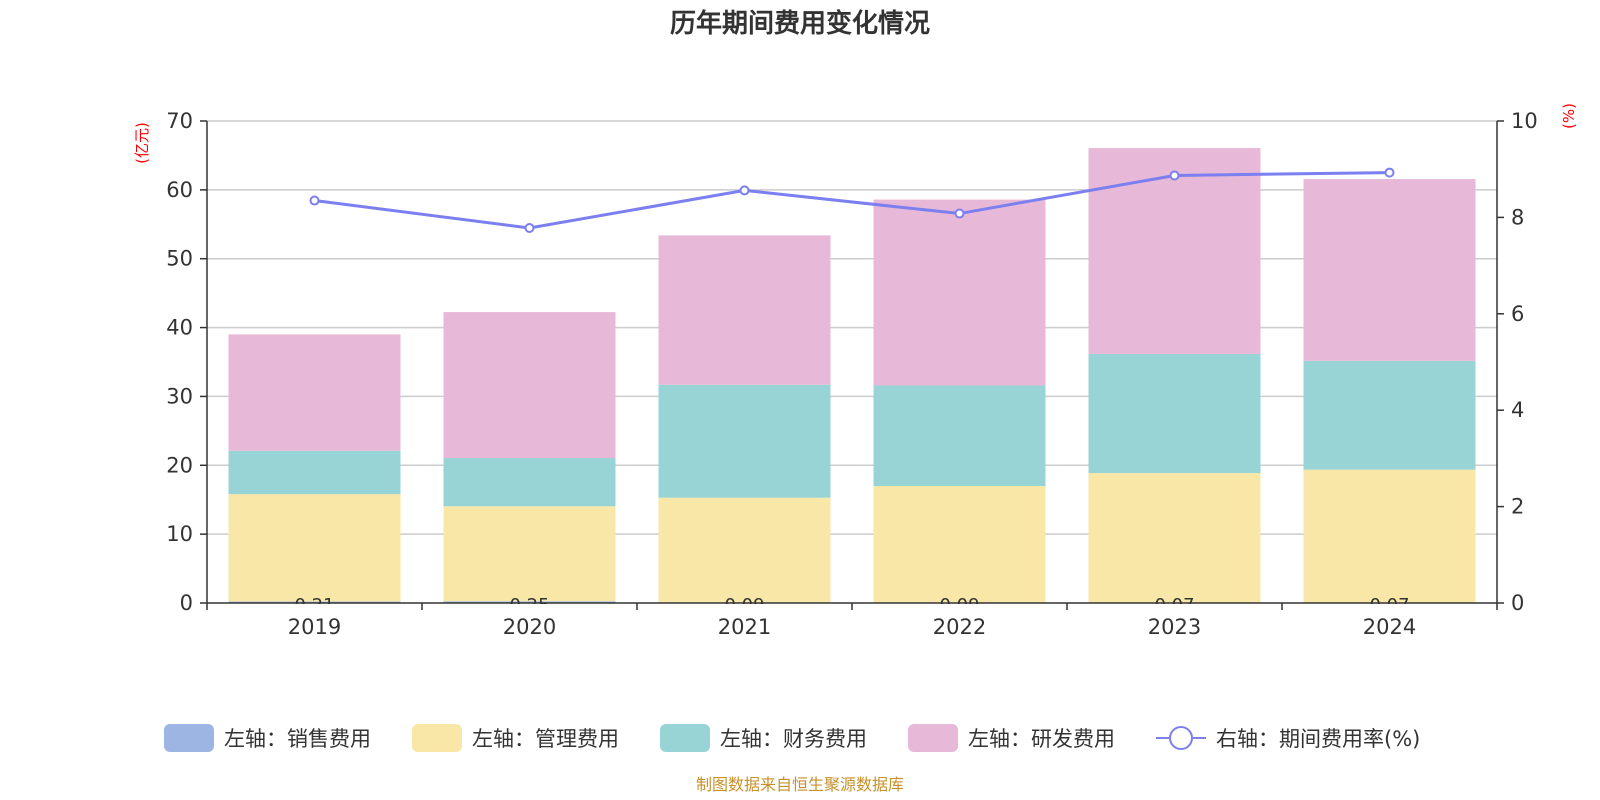  Describe the element at coordinates (314, 392) in the screenshot. I see `bar-segment-4-2019` at that location.